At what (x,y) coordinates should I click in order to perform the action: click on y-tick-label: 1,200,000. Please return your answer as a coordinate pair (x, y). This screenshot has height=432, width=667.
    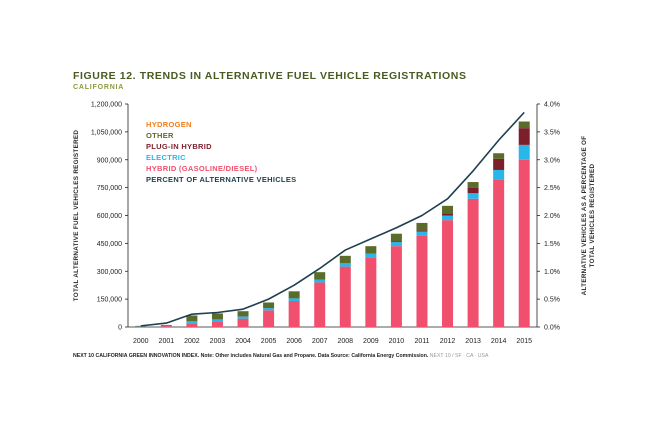
    Looking at the image, I should click on (106, 105).